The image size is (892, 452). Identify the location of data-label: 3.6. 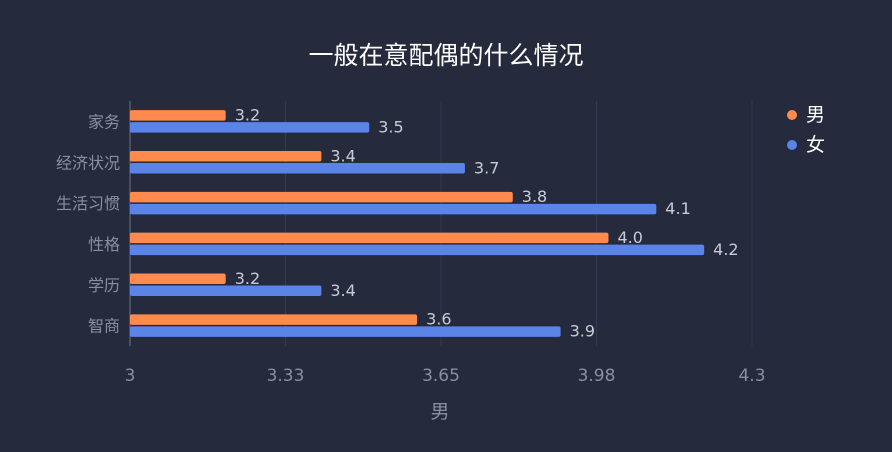
(438, 319).